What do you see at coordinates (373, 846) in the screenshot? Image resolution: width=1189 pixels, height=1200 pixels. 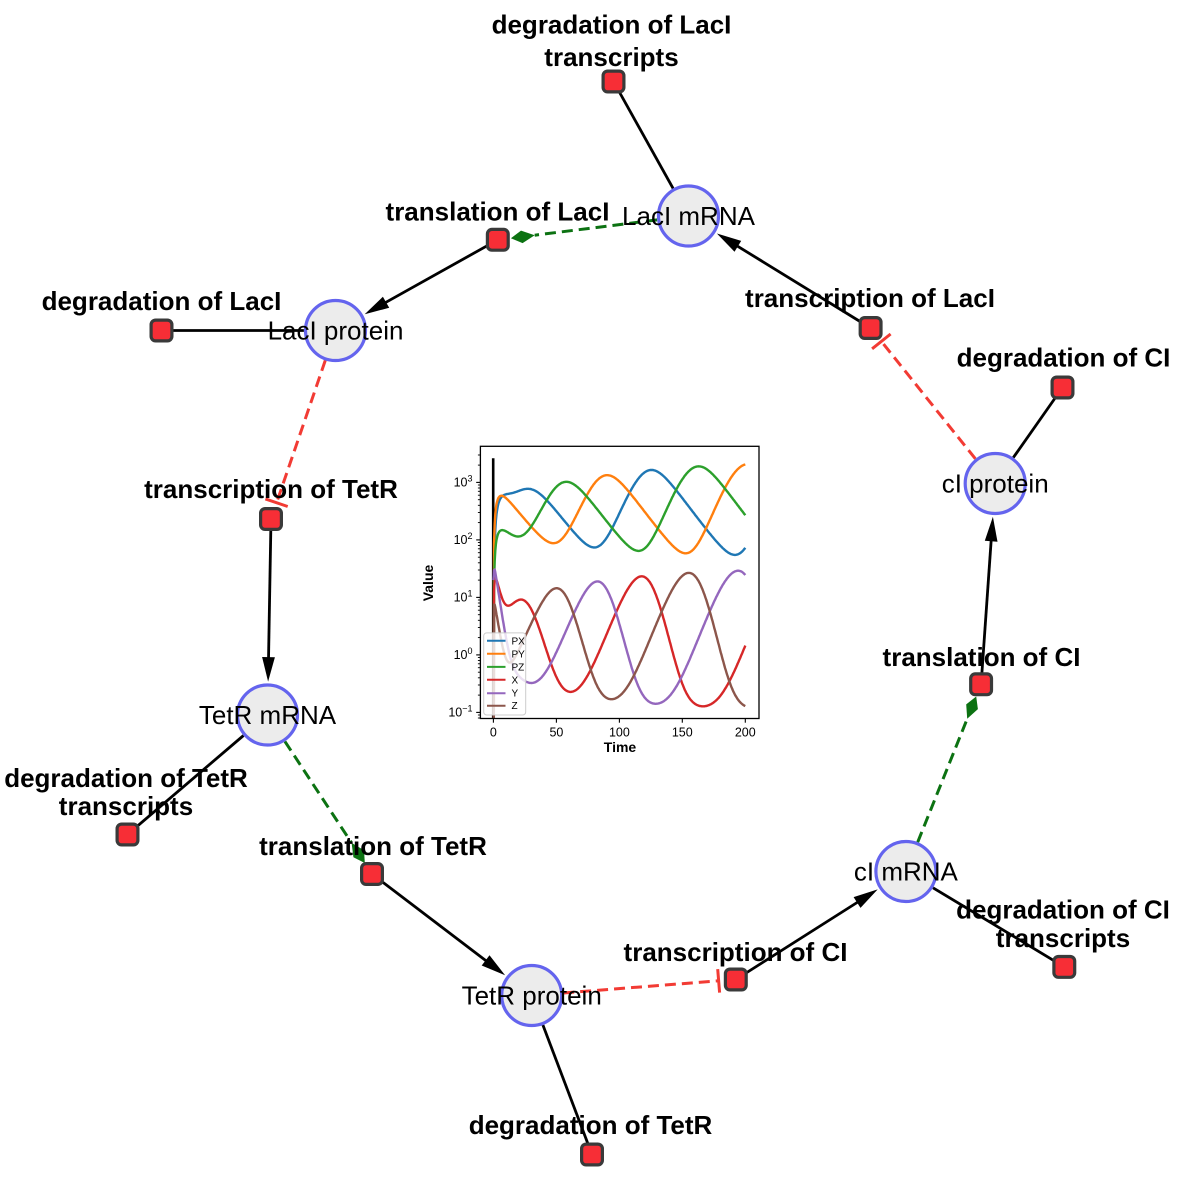 I see `svg-text: translation of TetR` at bounding box center [373, 846].